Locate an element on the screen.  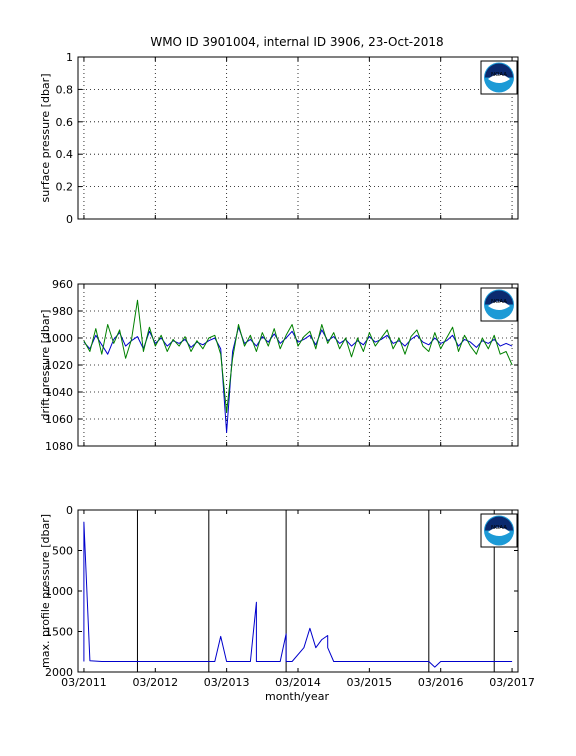
y-tick-label: 960 is located at coordinates (62, 284).